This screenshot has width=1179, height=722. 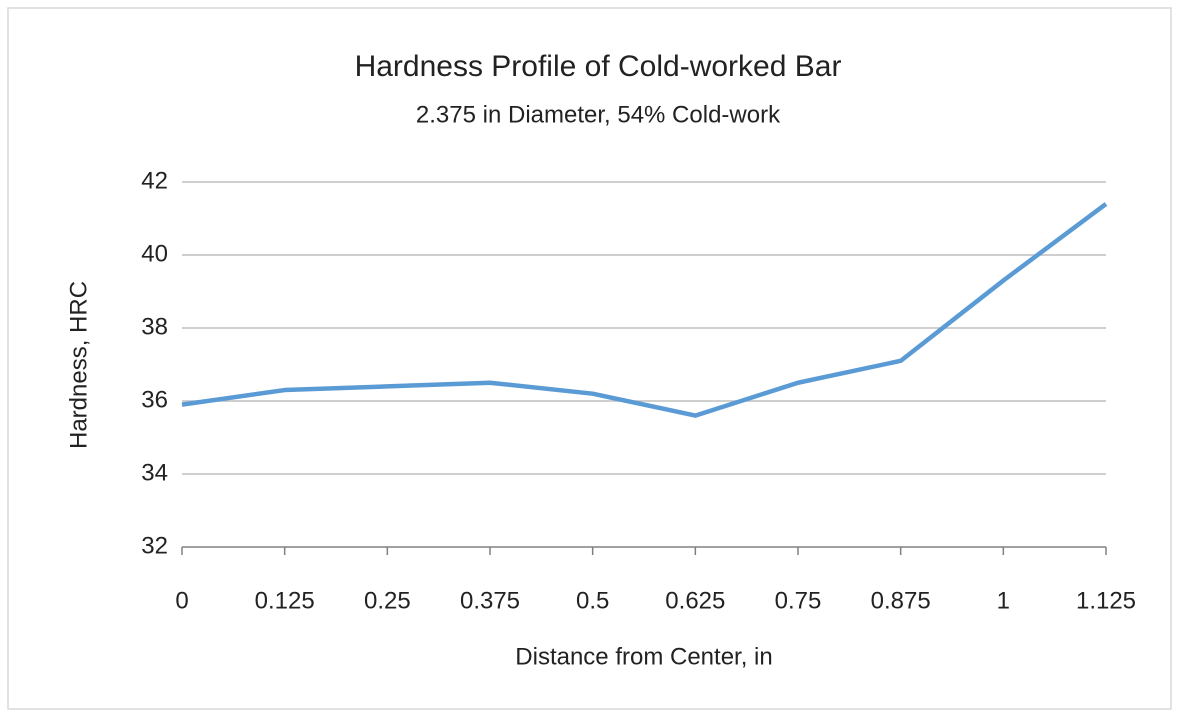 What do you see at coordinates (78, 365) in the screenshot?
I see `y-axis-title: Hardness, HRC` at bounding box center [78, 365].